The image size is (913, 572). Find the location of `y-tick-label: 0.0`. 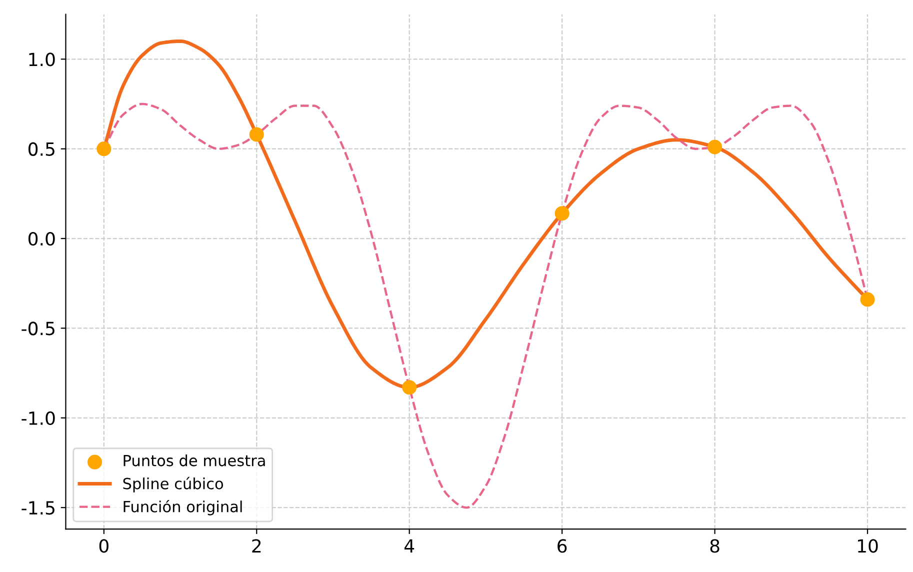

y-tick-label: 0.0 is located at coordinates (41, 239).